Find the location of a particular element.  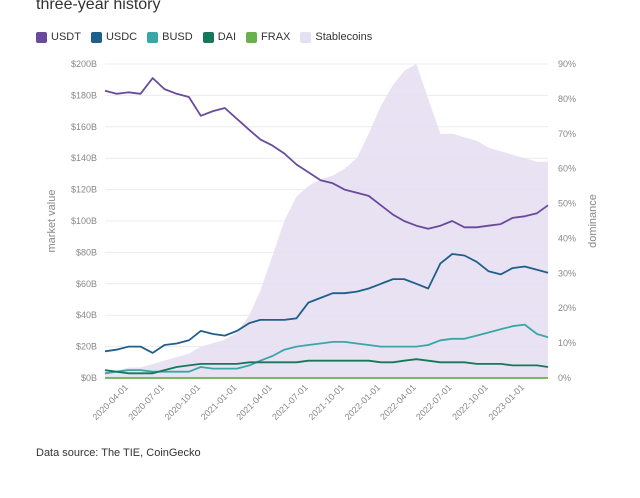

y-tick-label: $160B is located at coordinates (84, 127).